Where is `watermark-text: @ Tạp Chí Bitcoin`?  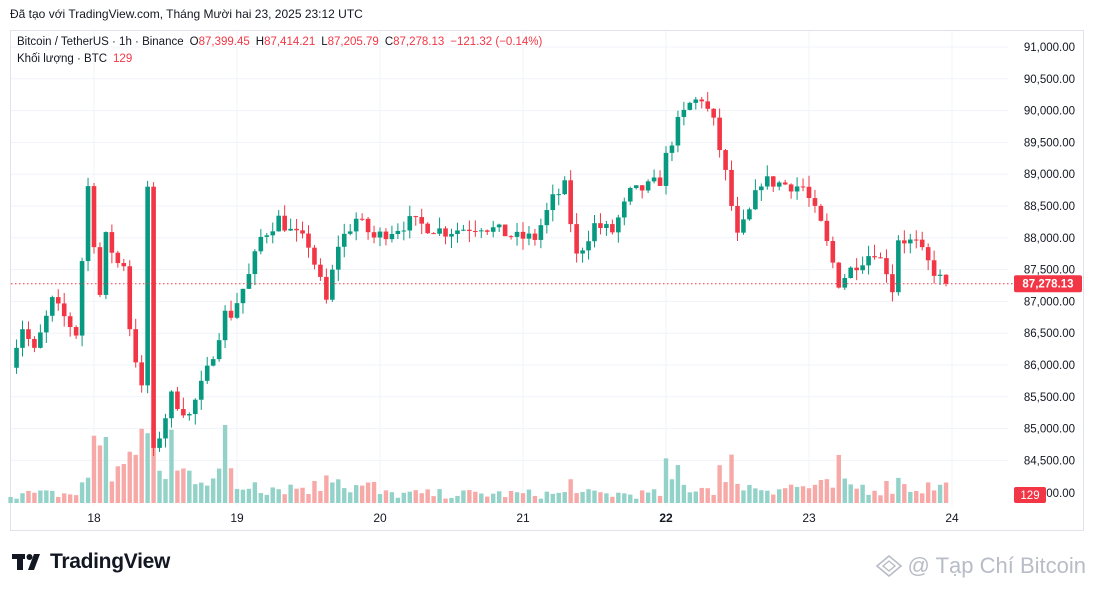
watermark-text: @ Tạp Chí Bitcoin is located at coordinates (996, 565).